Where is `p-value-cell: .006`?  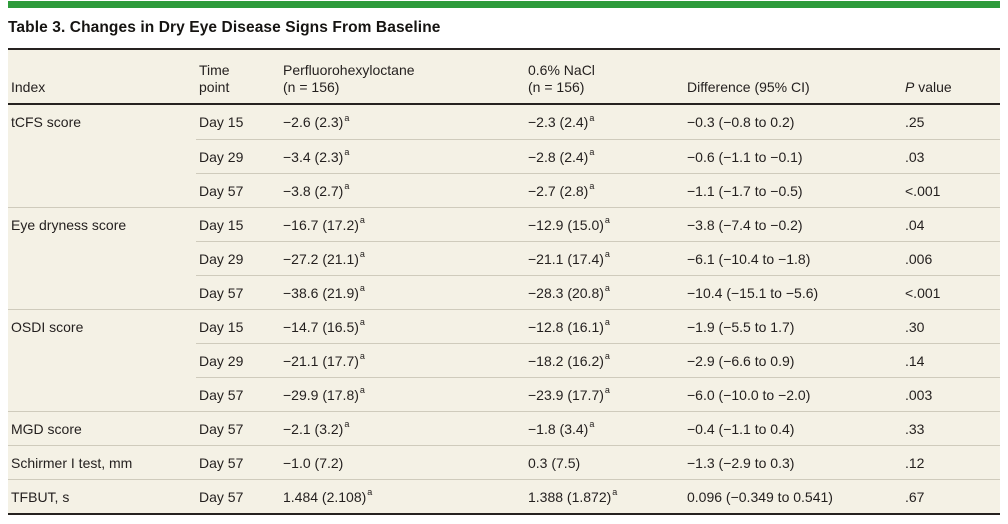 p-value-cell: .006 is located at coordinates (951, 258).